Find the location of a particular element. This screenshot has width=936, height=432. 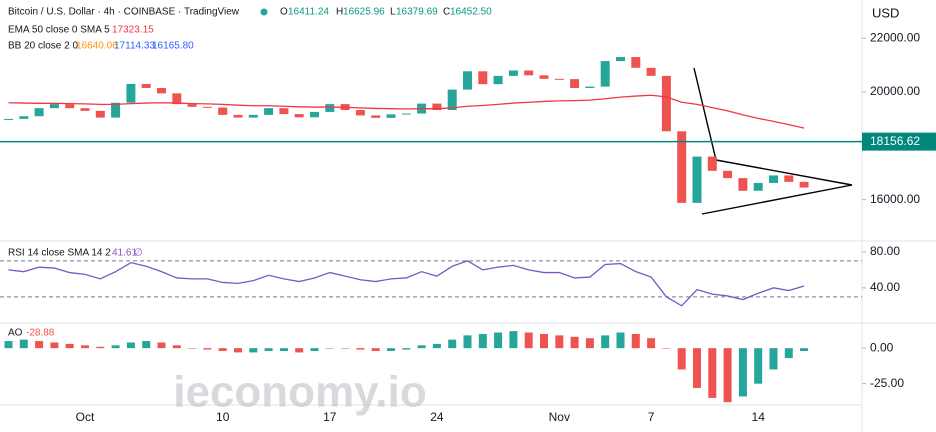

y-tick-label: 16000.00 is located at coordinates (895, 199).